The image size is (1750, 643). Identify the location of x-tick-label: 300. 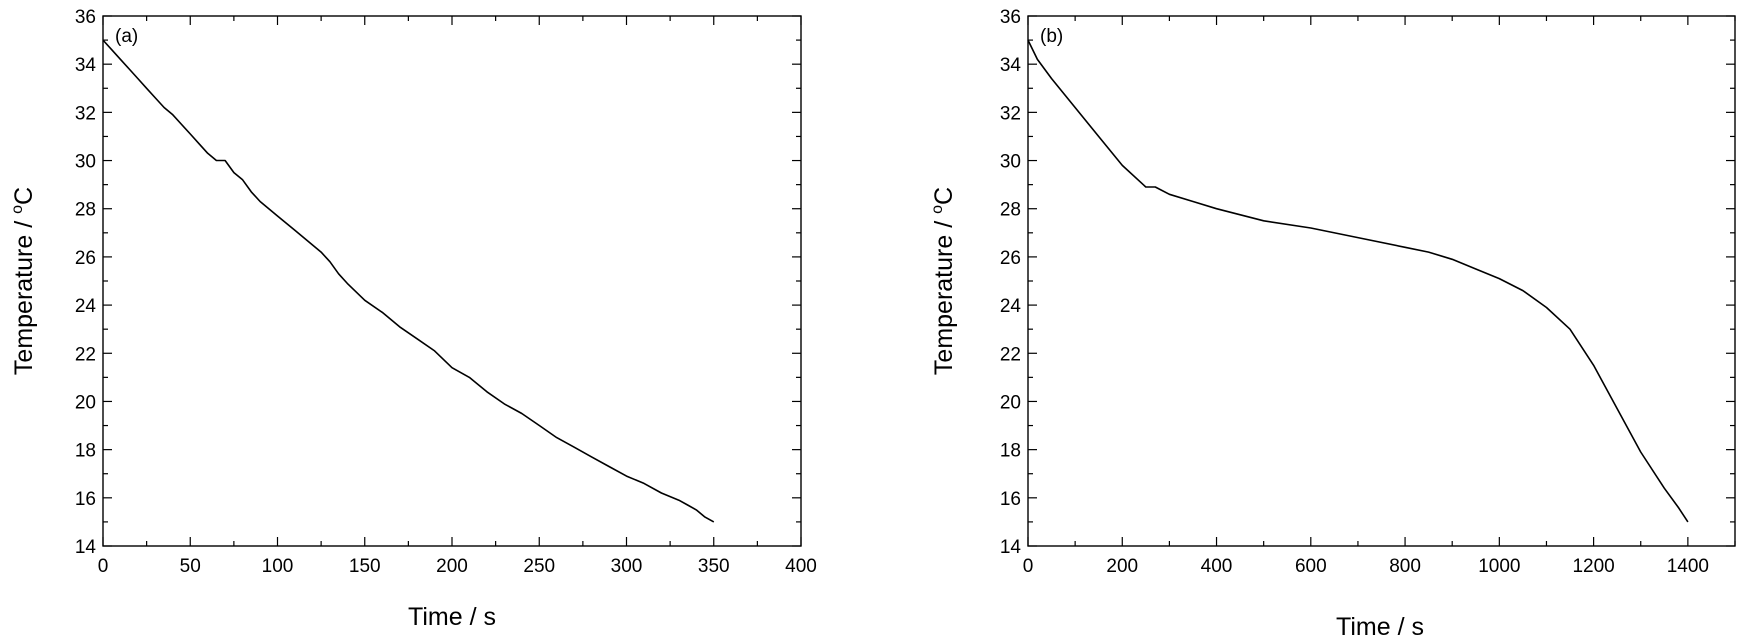
(627, 566).